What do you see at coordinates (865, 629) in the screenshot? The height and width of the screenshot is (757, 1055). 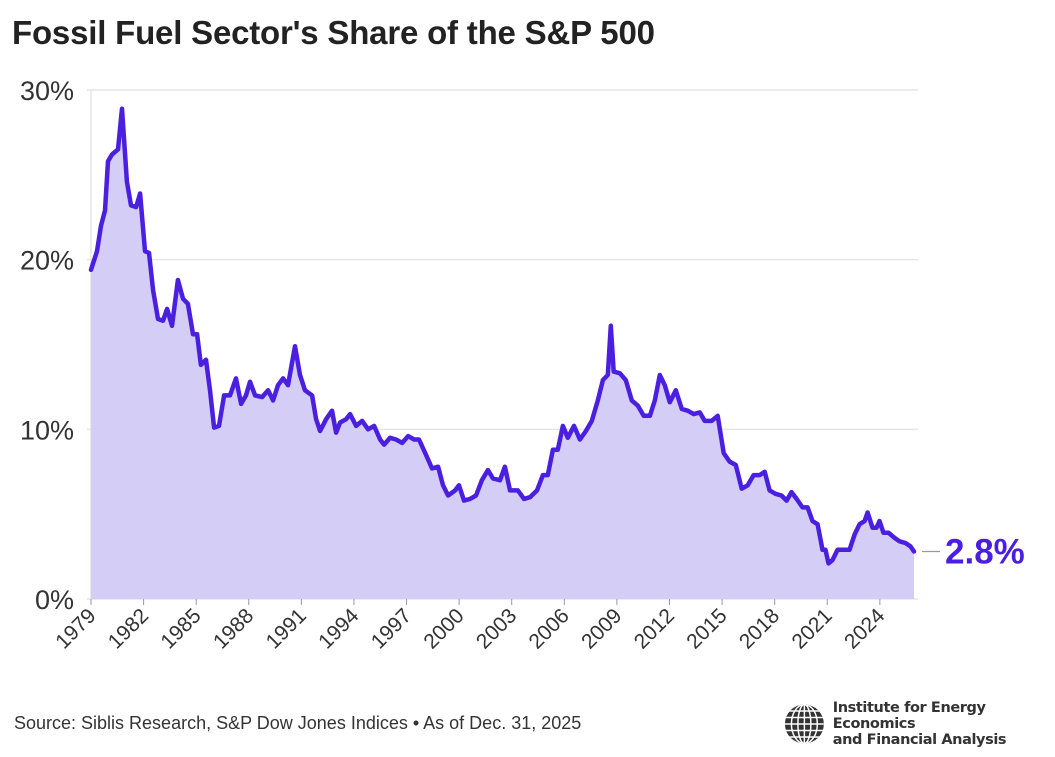 I see `x-tick-label: 2024` at bounding box center [865, 629].